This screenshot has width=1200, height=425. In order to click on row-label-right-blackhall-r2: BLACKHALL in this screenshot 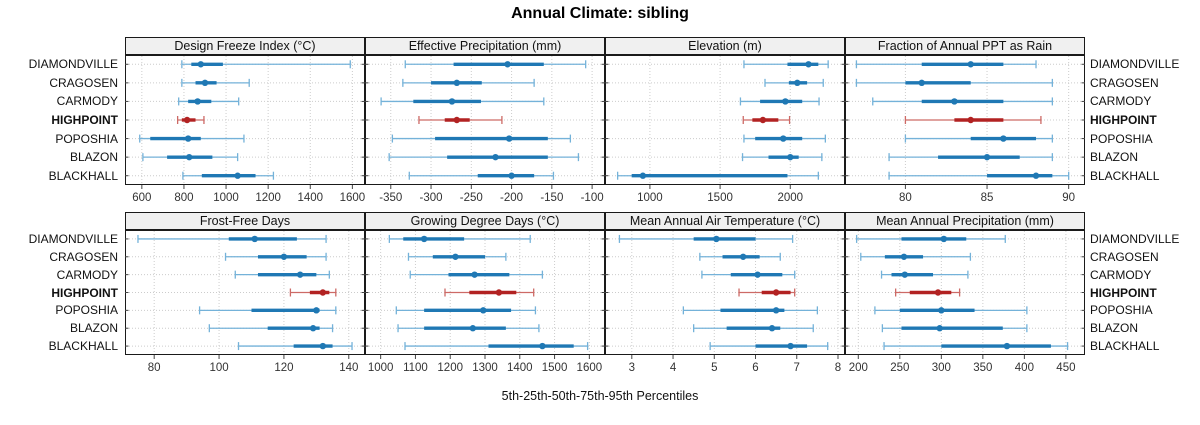, I will do `click(1125, 346)`.